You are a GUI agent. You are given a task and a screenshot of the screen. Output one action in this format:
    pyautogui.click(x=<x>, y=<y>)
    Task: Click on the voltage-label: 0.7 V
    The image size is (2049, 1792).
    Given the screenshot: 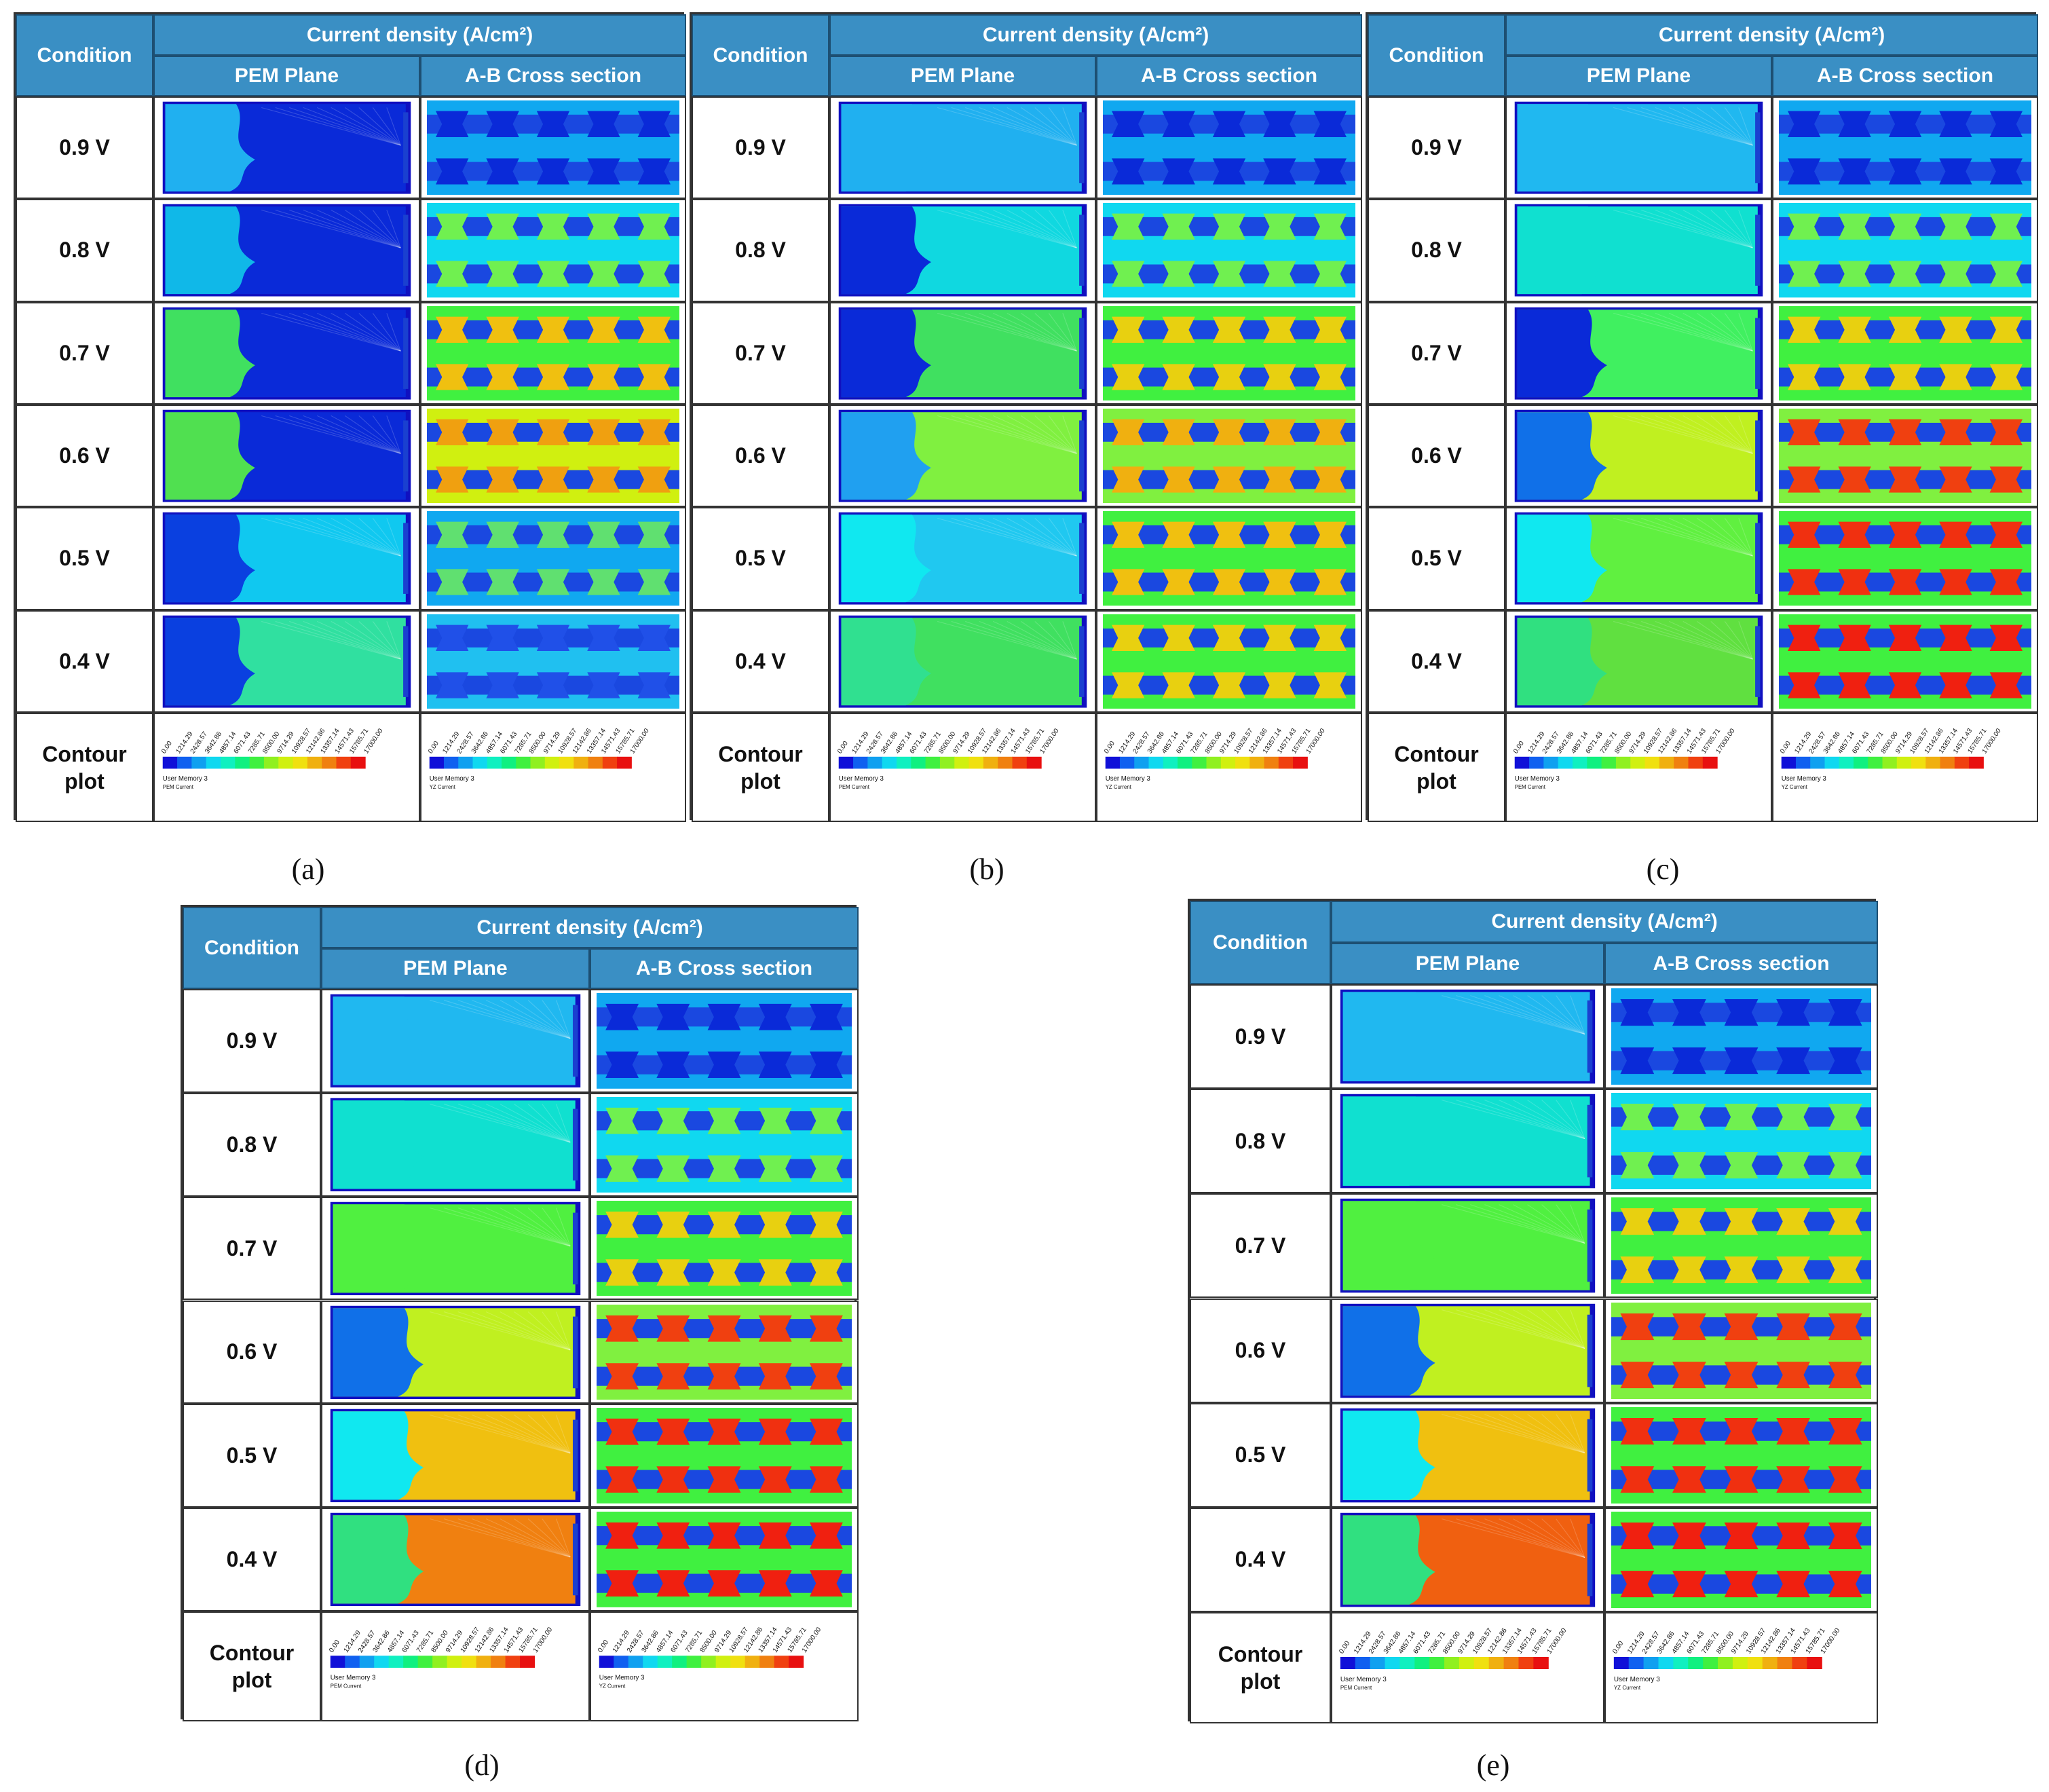 What is the action you would take?
    pyautogui.click(x=1260, y=1246)
    